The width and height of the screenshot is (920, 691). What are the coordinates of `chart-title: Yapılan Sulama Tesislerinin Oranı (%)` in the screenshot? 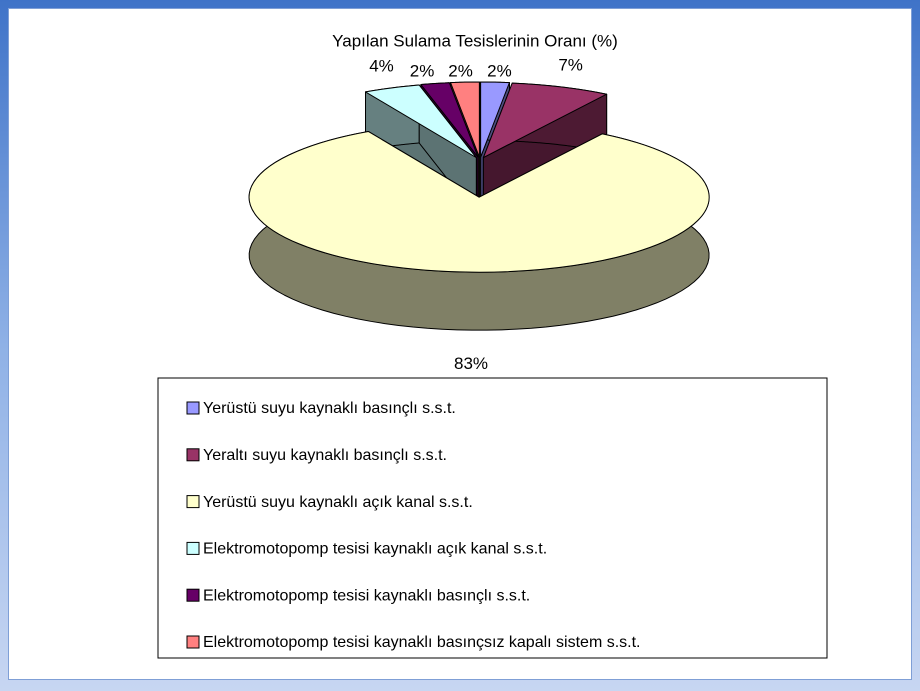 It's located at (475, 40).